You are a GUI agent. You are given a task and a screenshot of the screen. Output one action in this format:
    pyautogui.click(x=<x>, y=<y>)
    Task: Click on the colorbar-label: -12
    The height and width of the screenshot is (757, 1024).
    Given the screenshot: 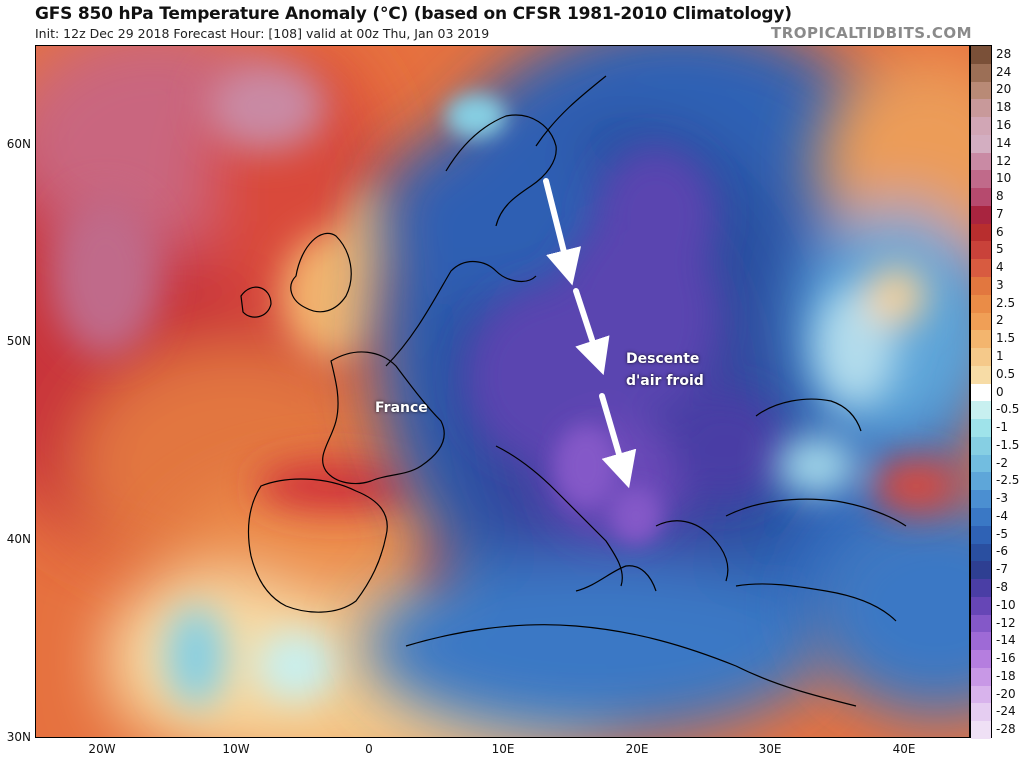 What is the action you would take?
    pyautogui.click(x=1006, y=622)
    